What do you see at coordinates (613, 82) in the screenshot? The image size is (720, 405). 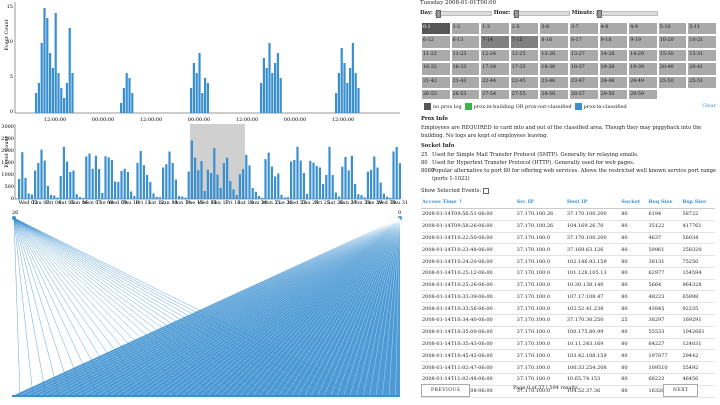 I see `grid-cell: 24-48` at bounding box center [613, 82].